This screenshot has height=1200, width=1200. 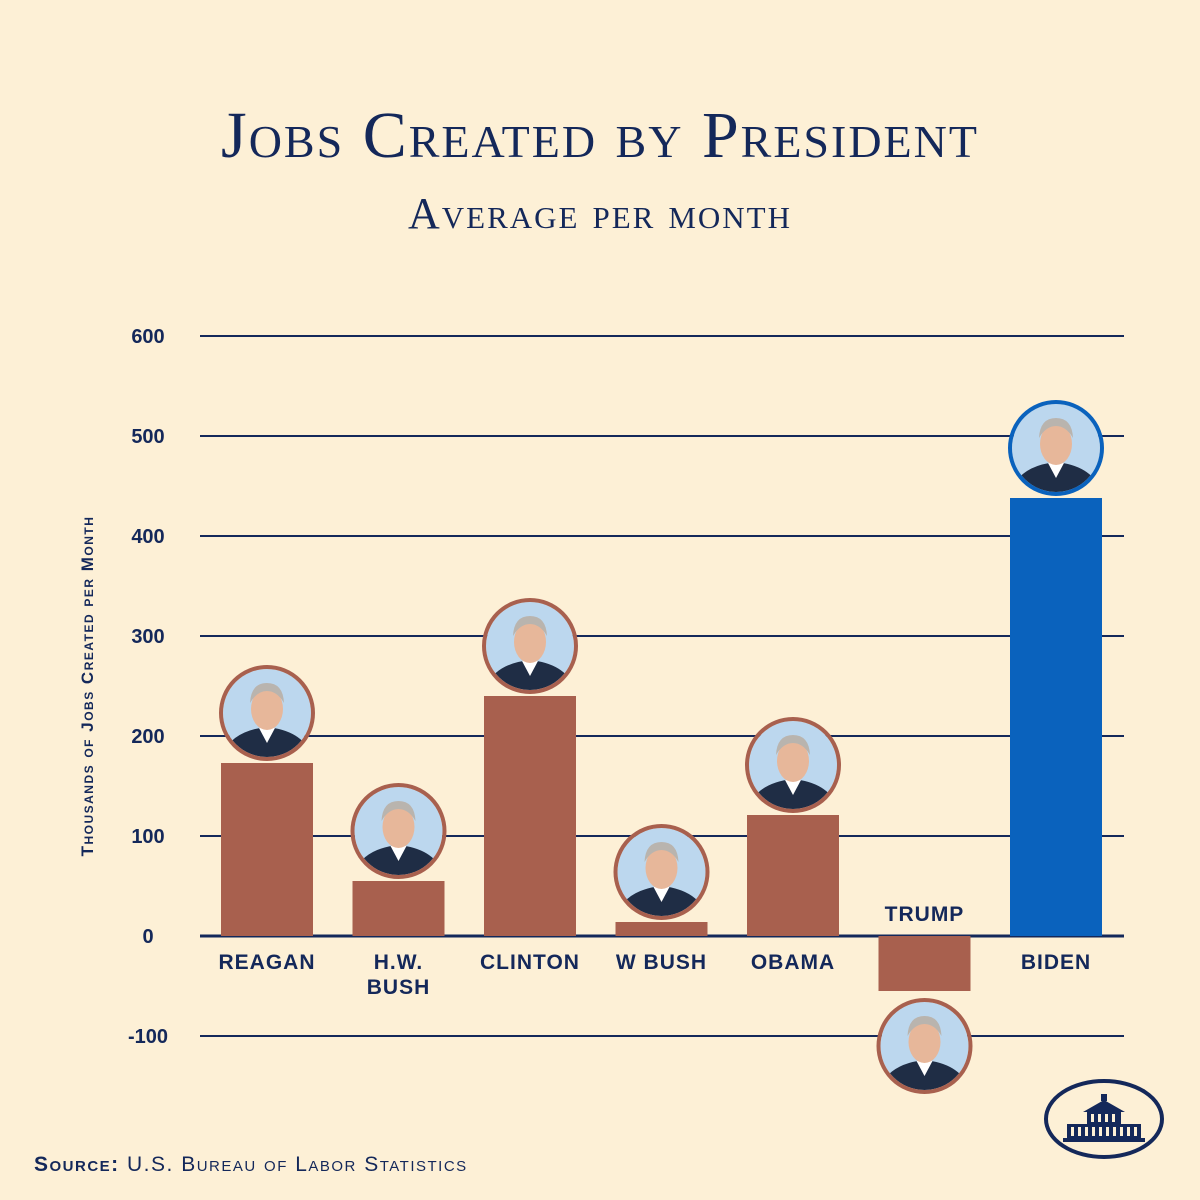 I want to click on reagan-portrait-icon, so click(x=267, y=713).